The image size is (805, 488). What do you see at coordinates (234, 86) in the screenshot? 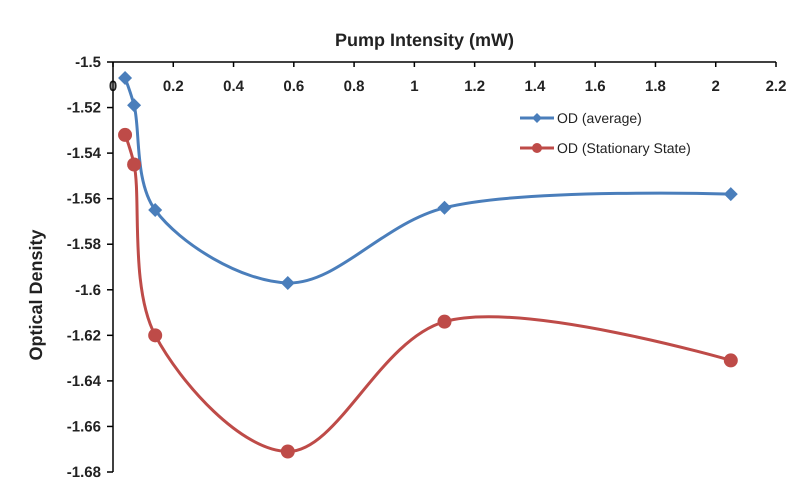
I see `x-tick-label: 0.4` at bounding box center [234, 86].